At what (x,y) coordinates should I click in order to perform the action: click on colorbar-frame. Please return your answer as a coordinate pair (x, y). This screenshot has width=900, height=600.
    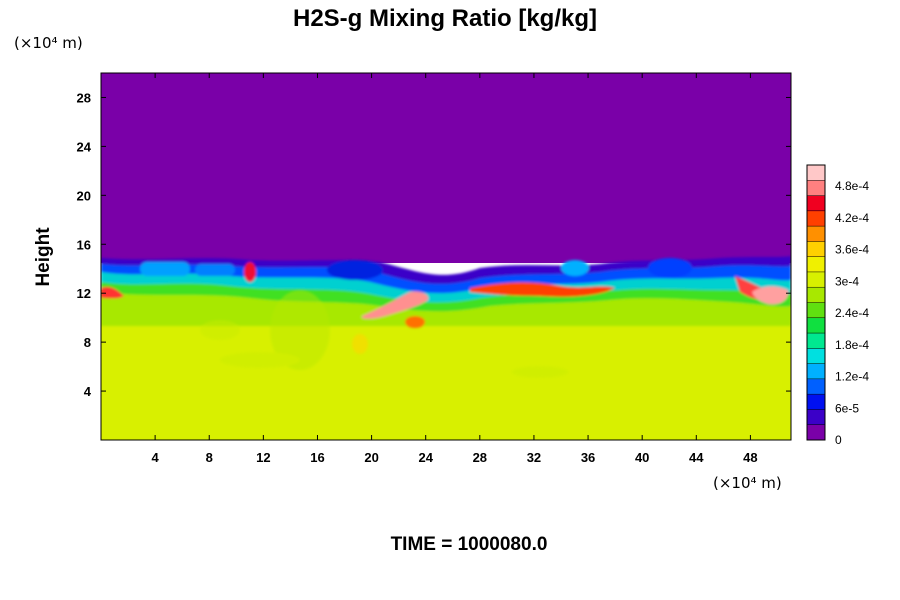
    Looking at the image, I should click on (816, 302).